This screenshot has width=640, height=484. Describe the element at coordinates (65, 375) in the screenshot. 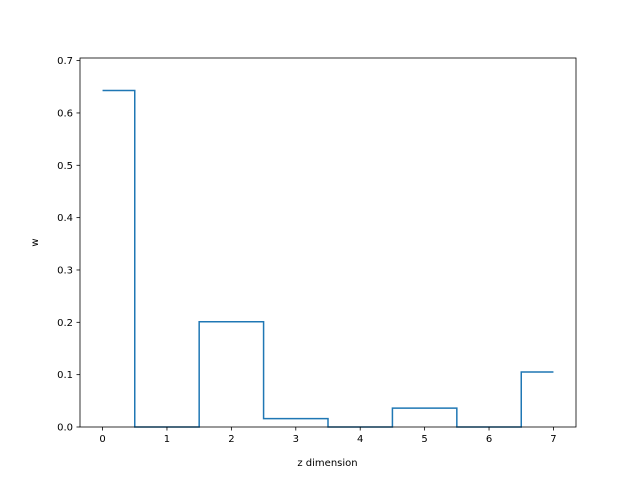

I see `y-tick-label: 0.1` at that location.